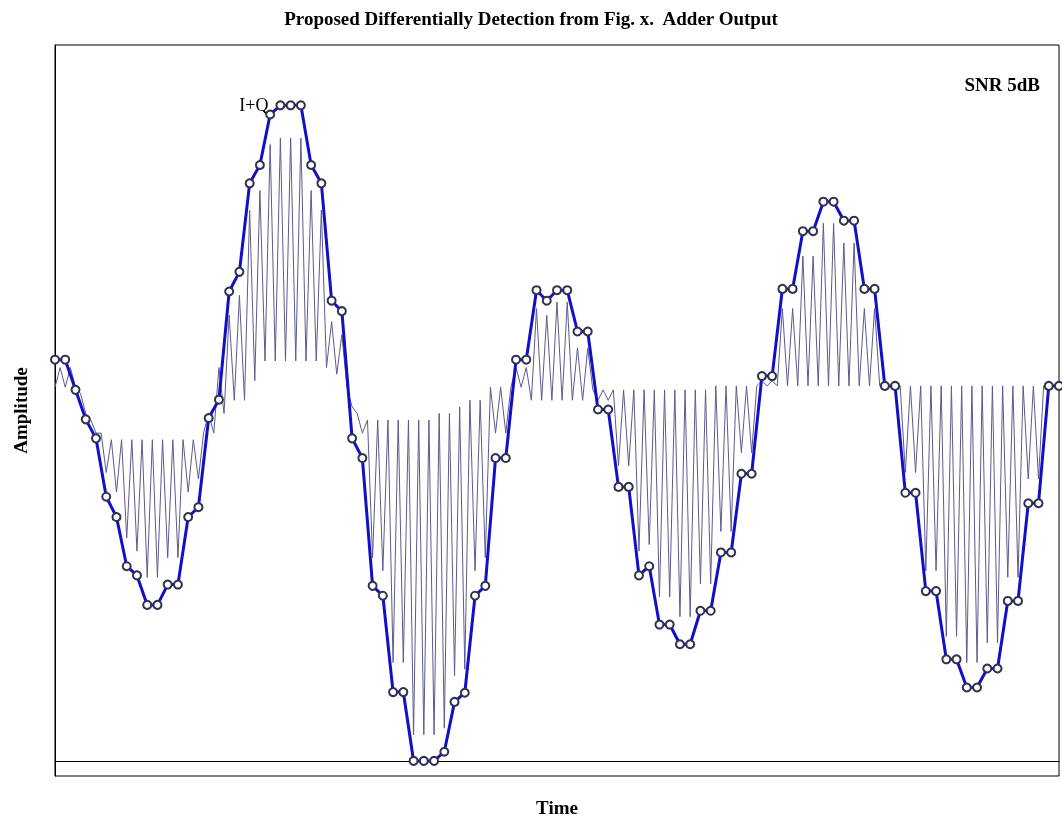 The width and height of the screenshot is (1062, 822). Describe the element at coordinates (254, 105) in the screenshot. I see `annotation: I+Q` at that location.